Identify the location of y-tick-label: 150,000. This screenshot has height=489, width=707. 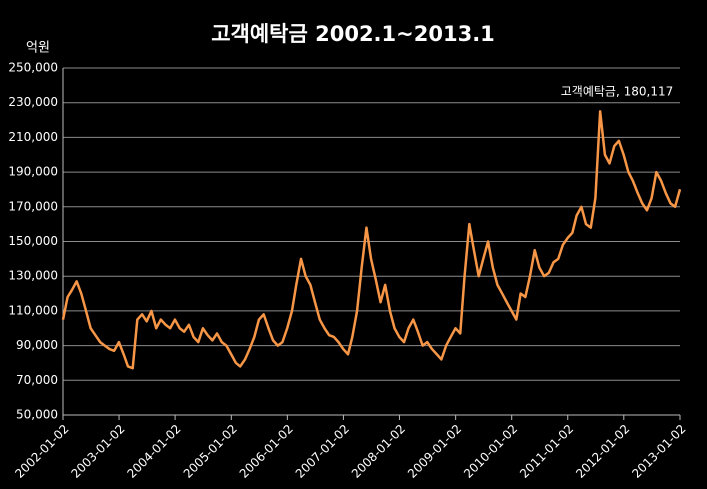
(33, 241).